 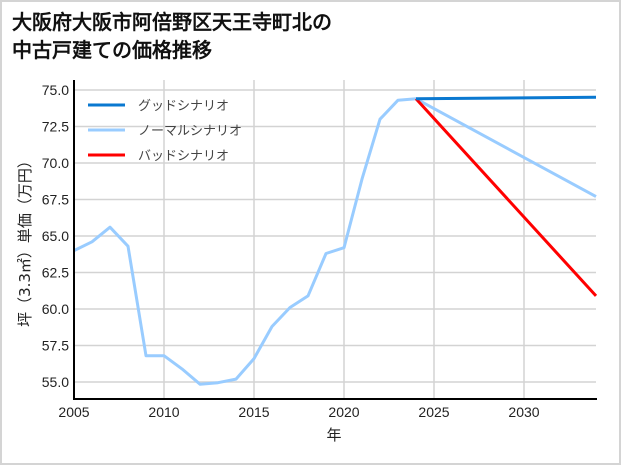 What do you see at coordinates (190, 131) in the screenshot?
I see `legend-label: ノーマルシナリオ` at bounding box center [190, 131].